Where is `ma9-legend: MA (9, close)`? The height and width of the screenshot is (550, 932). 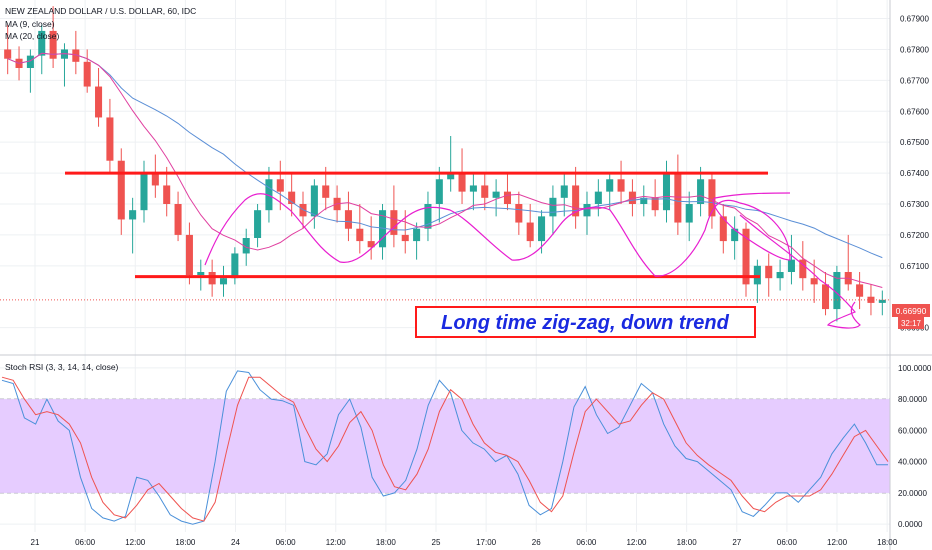
ma9-legend: MA (9, close) is located at coordinates (30, 24).